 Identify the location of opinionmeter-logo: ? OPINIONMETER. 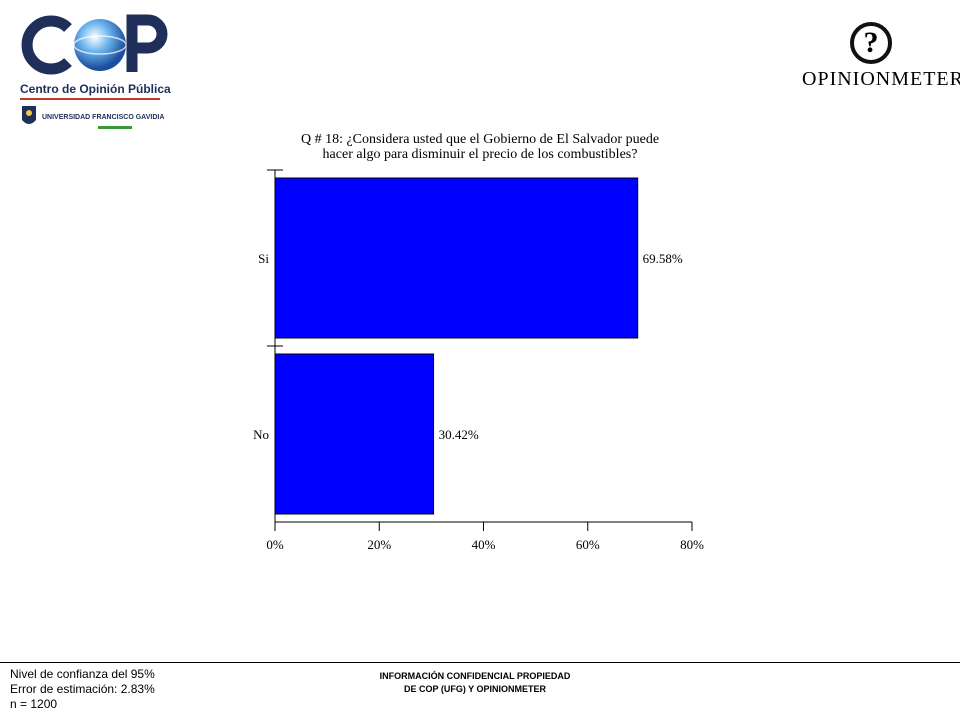
(881, 57).